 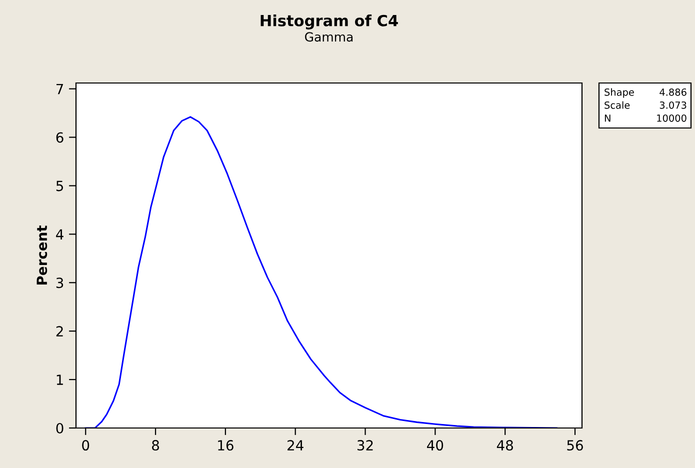 I want to click on chart-subtitle: Gamma, so click(x=329, y=37).